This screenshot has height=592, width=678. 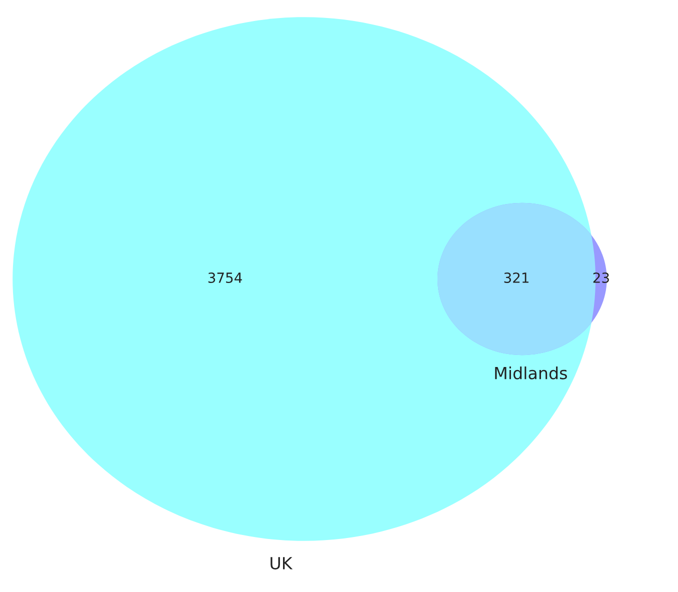 I want to click on data-label: 23, so click(x=601, y=278).